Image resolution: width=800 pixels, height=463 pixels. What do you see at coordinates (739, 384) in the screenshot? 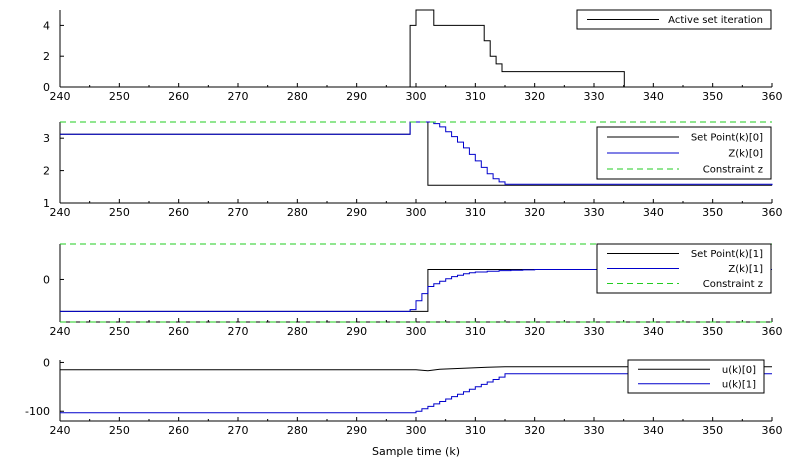
I see `legend-label: u(k)[1]` at bounding box center [739, 384].